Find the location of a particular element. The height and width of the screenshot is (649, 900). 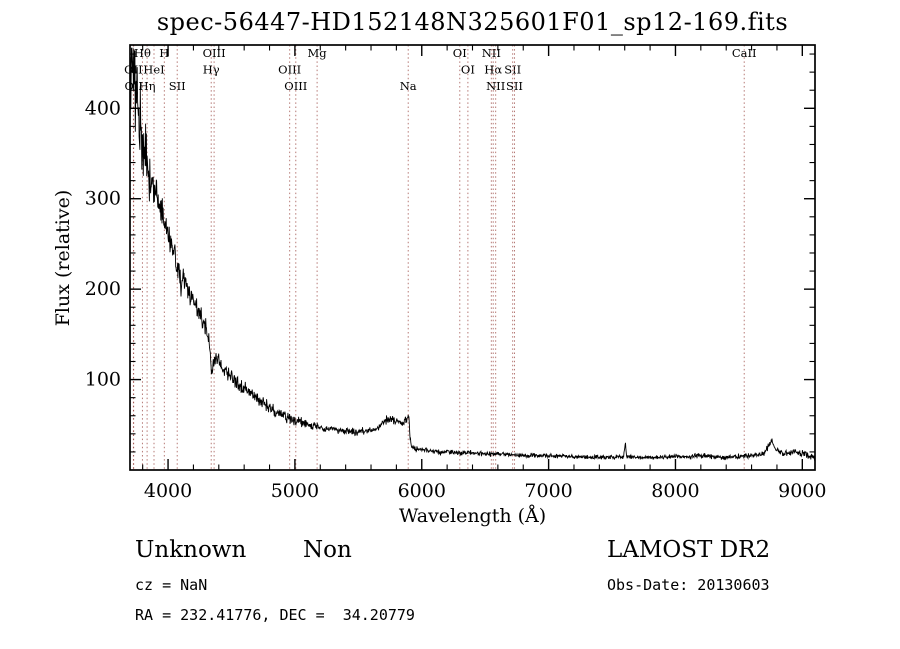

y-tick-label: 200 is located at coordinates (103, 289).